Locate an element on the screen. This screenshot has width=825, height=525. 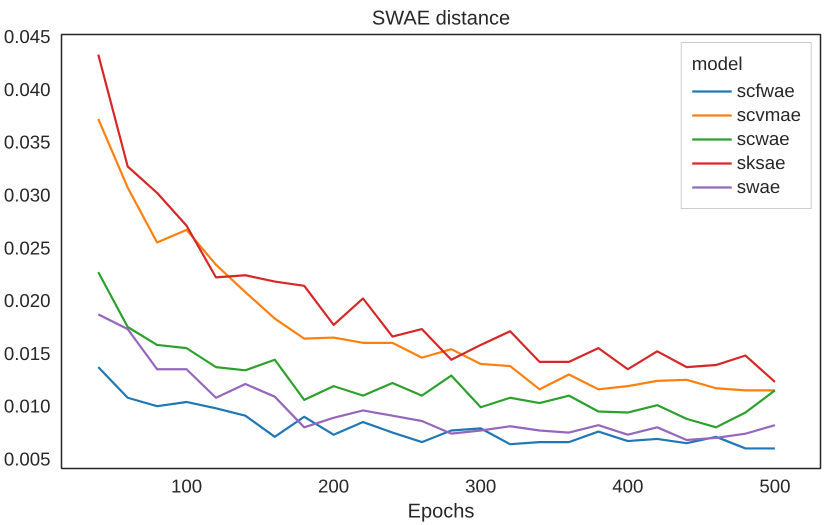
y-tick-label: 0.005 is located at coordinates (27, 459).